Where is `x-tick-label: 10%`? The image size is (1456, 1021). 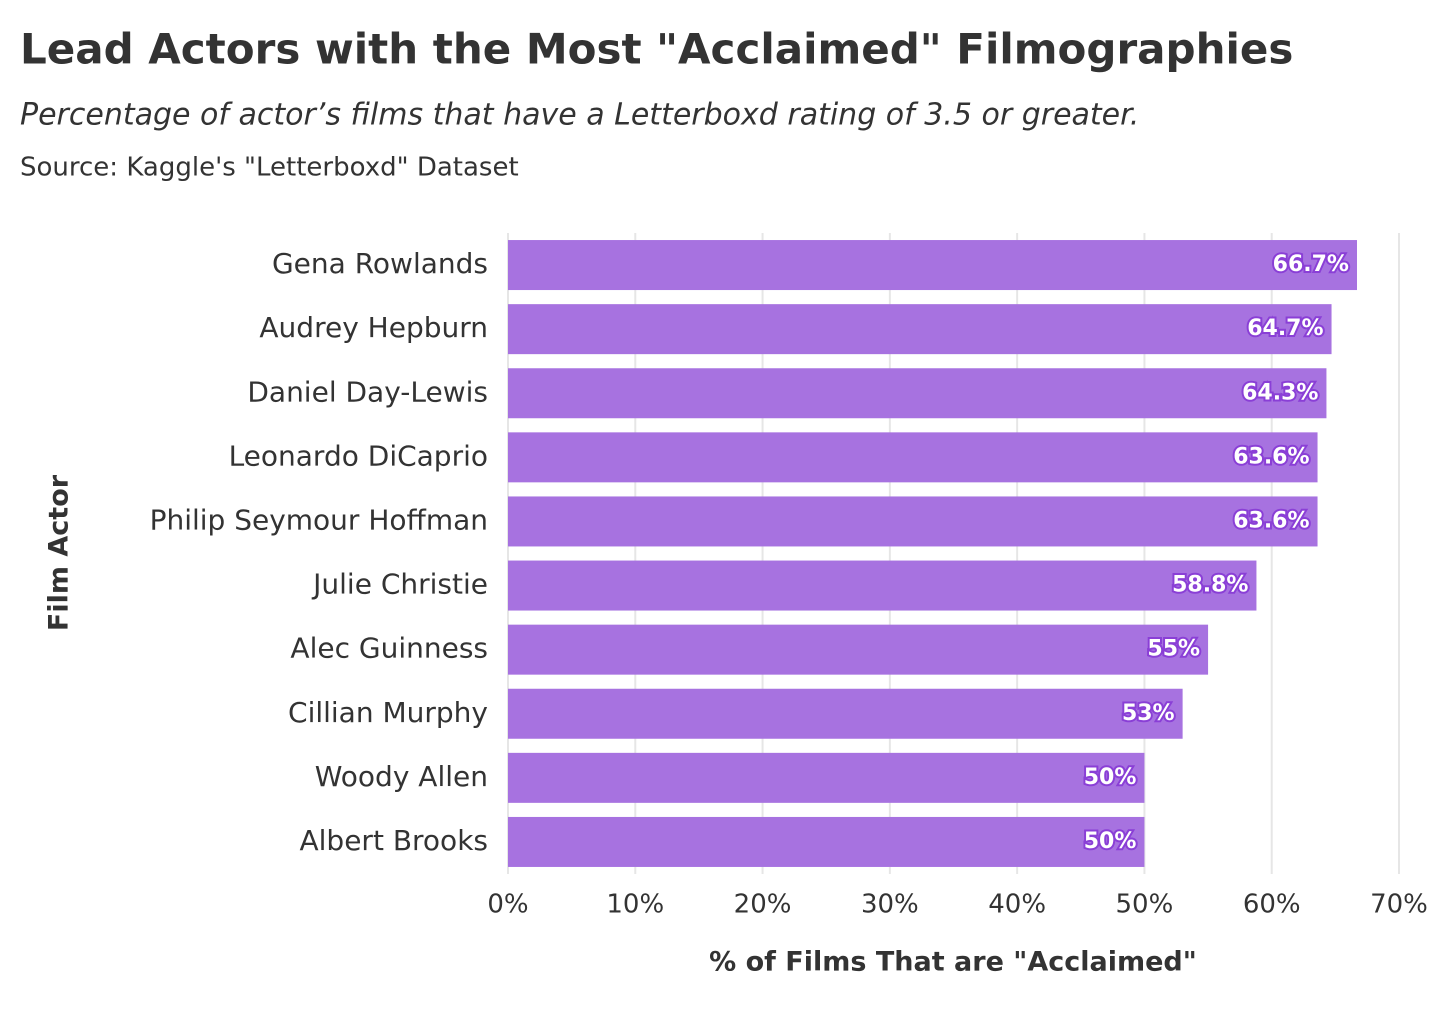
x-tick-label: 10% is located at coordinates (635, 905).